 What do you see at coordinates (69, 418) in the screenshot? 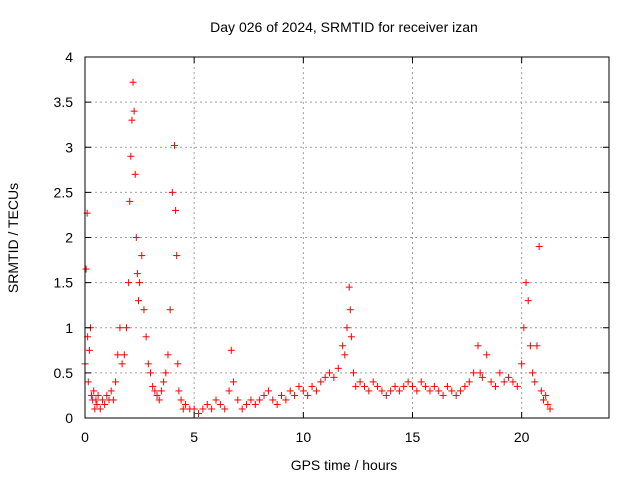
I see `y-tick-label: 0` at bounding box center [69, 418].